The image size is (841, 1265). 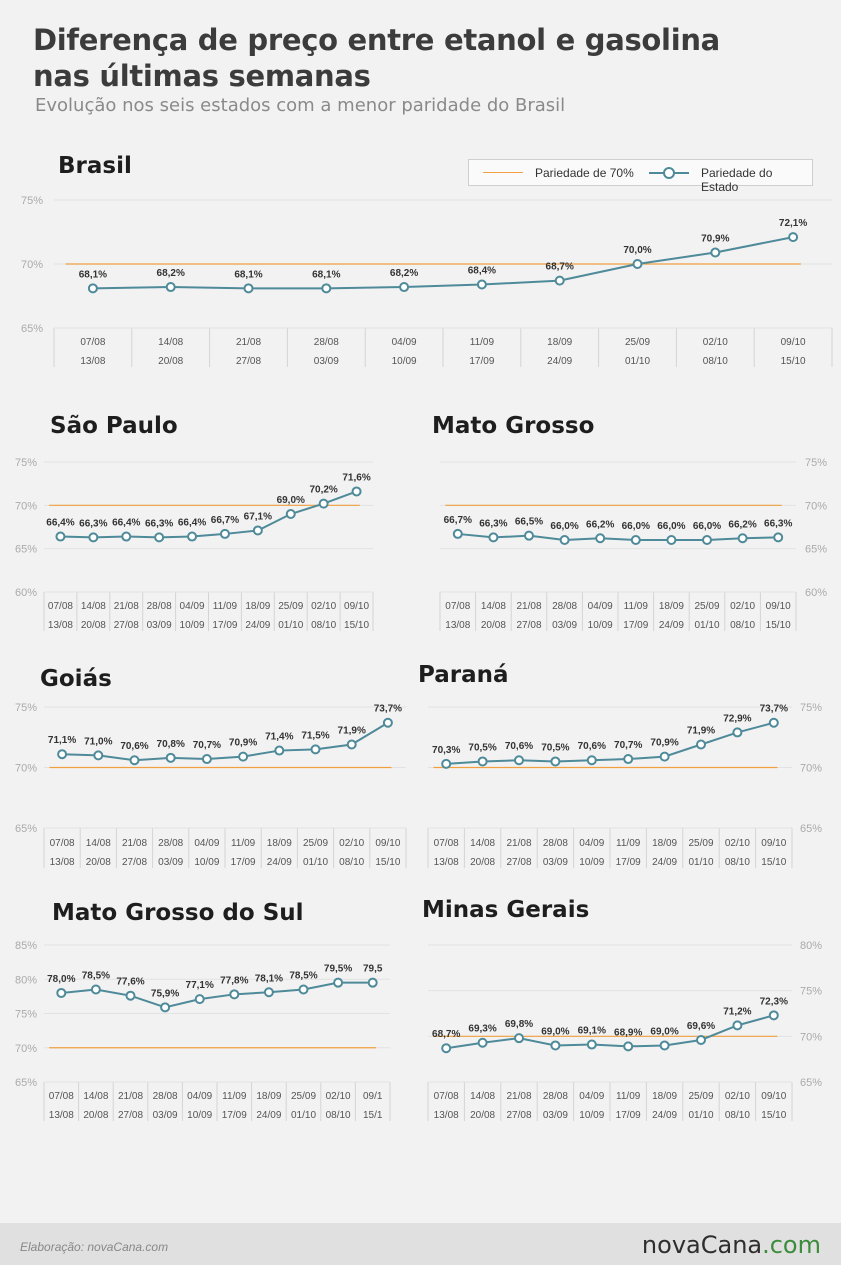 I want to click on mato-grosso-xtick-start: 25/09, so click(x=706, y=606).